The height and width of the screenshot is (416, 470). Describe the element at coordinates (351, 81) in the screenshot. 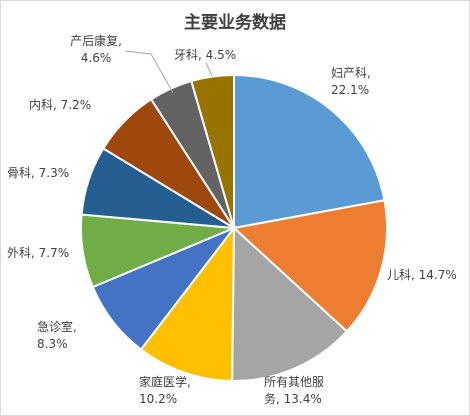

I see `data-label: 妇产科, 22.1%` at that location.